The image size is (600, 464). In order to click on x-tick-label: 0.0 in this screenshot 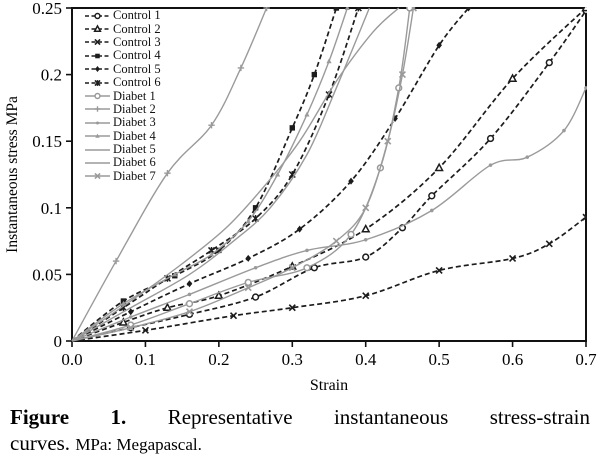, I will do `click(71, 359)`.